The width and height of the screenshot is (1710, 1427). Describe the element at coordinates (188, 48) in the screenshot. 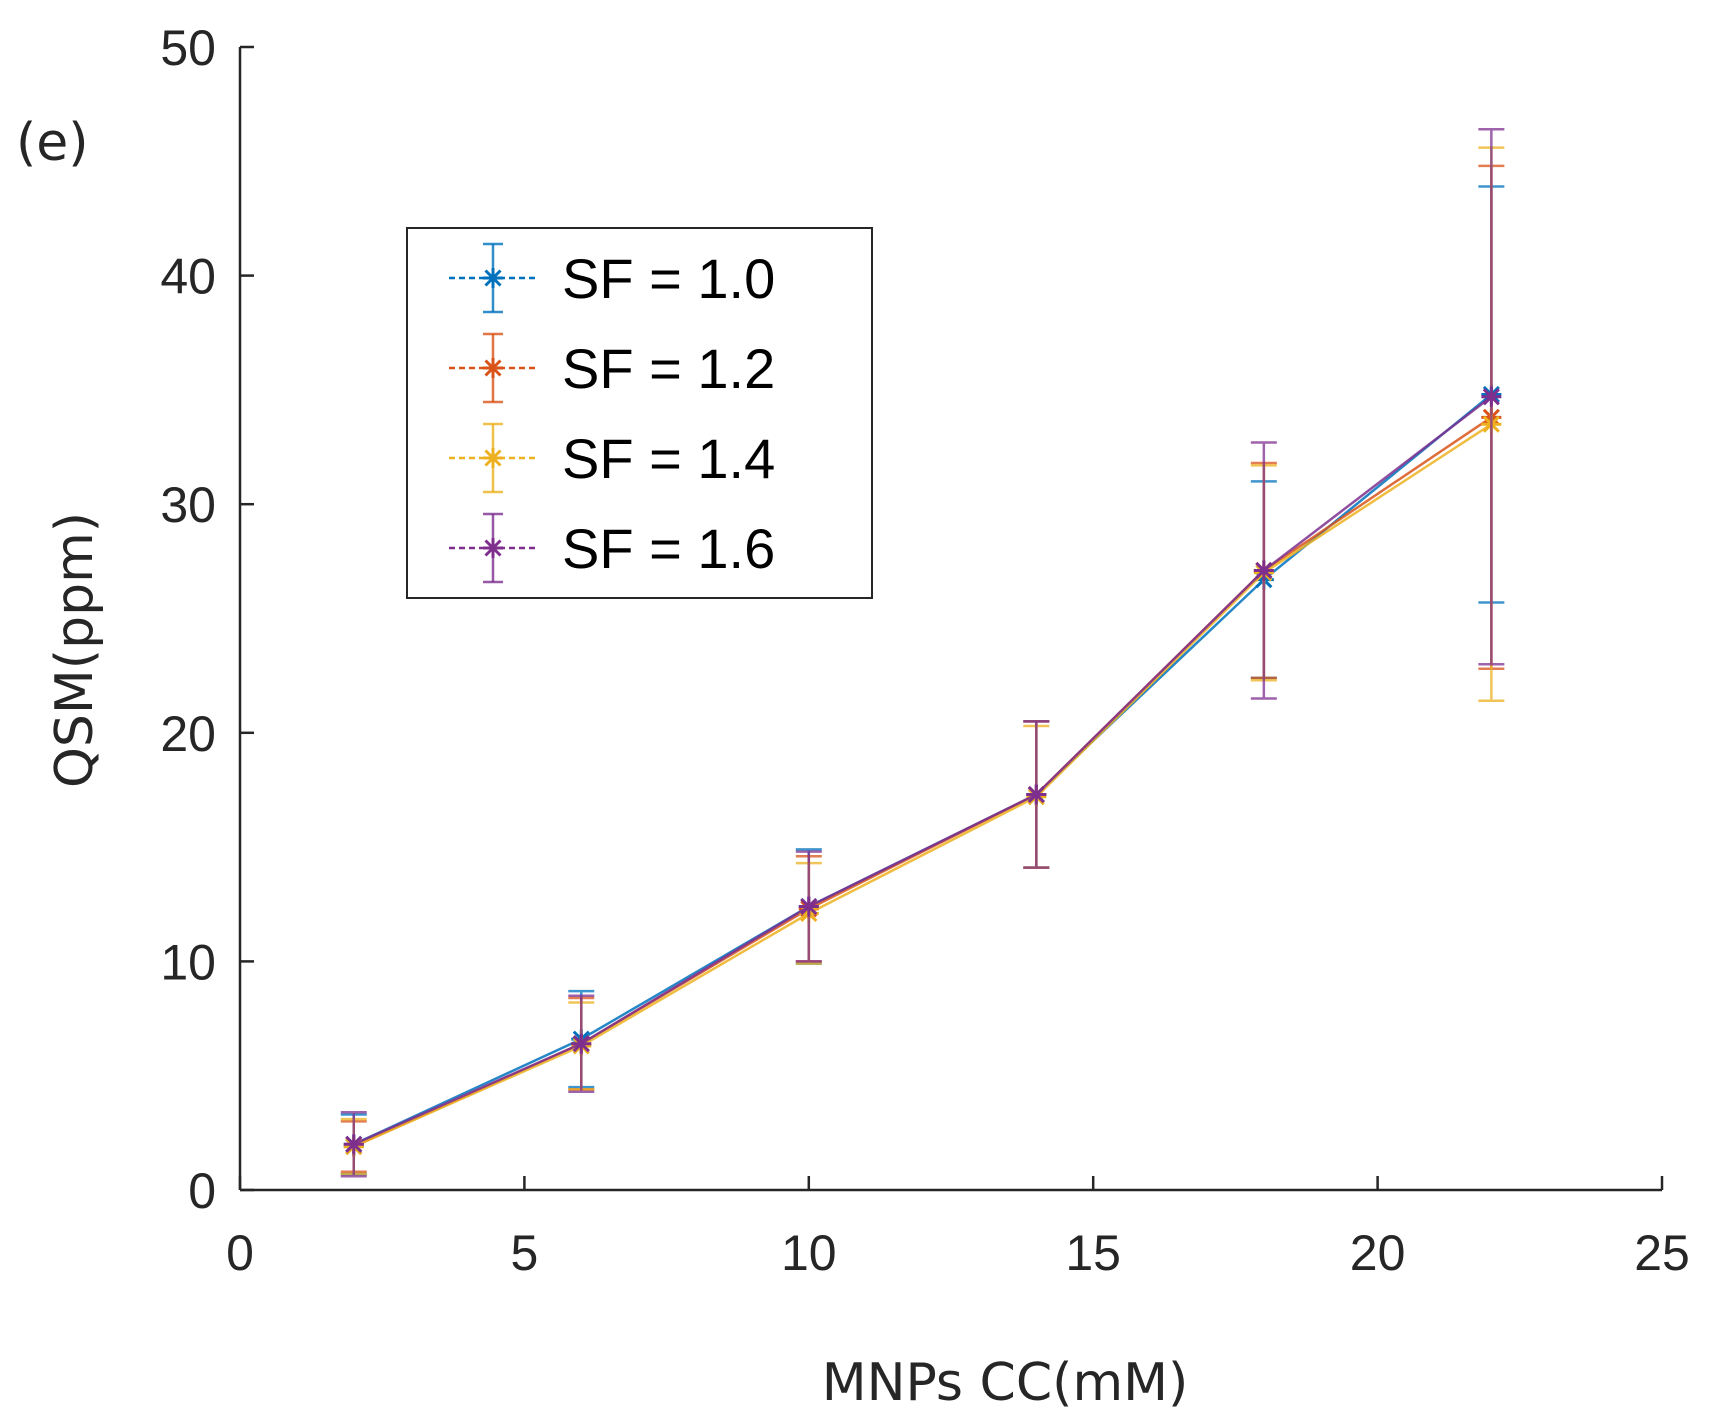

I see `y-tick-label: 50` at that location.